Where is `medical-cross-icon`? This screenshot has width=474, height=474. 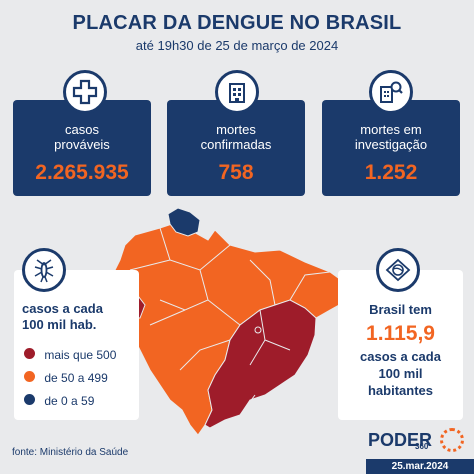
medical-cross-icon is located at coordinates (85, 92).